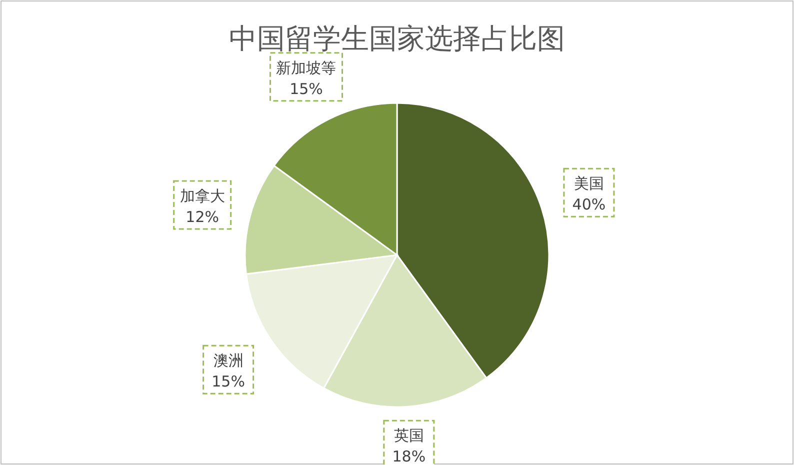 Image resolution: width=794 pixels, height=465 pixels. Describe the element at coordinates (203, 217) in the screenshot. I see `data-label: 12%` at that location.